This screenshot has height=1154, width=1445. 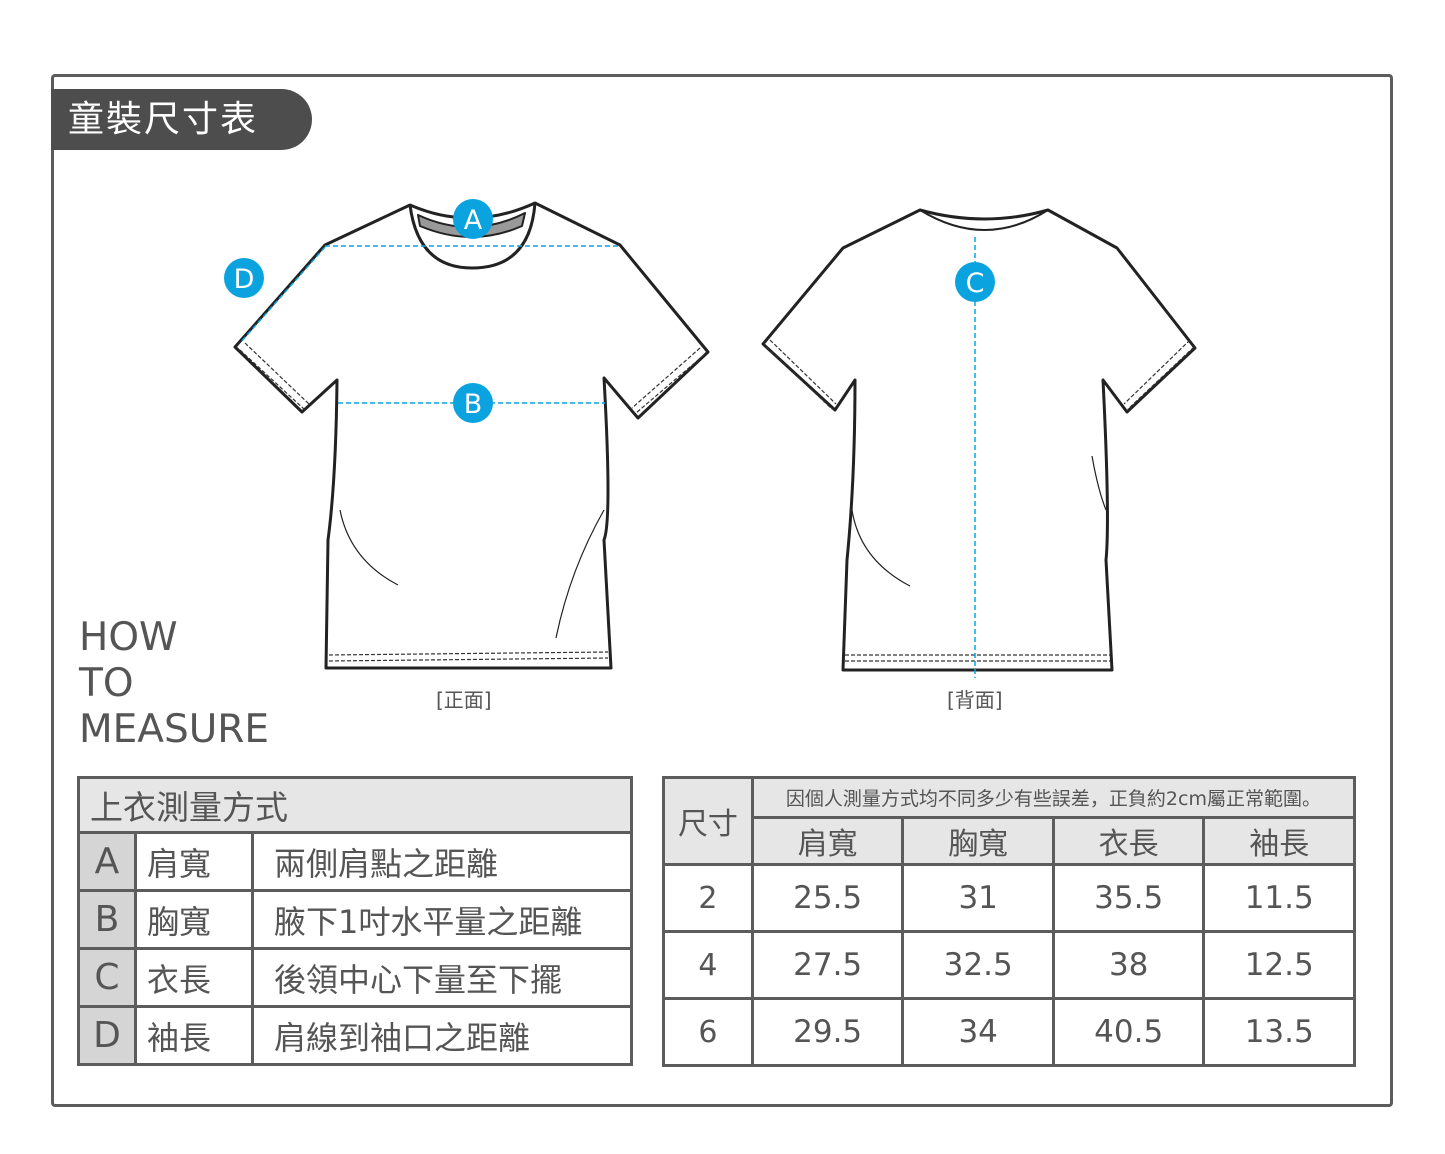 What do you see at coordinates (107, 1035) in the screenshot?
I see `letter: D` at bounding box center [107, 1035].